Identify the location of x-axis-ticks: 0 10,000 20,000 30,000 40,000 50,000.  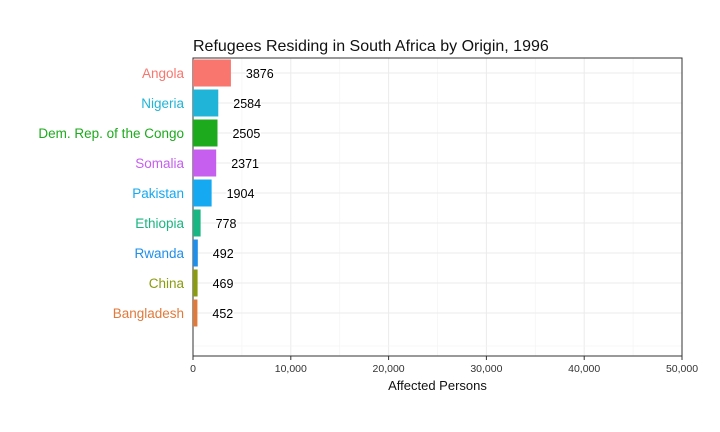
(444, 365).